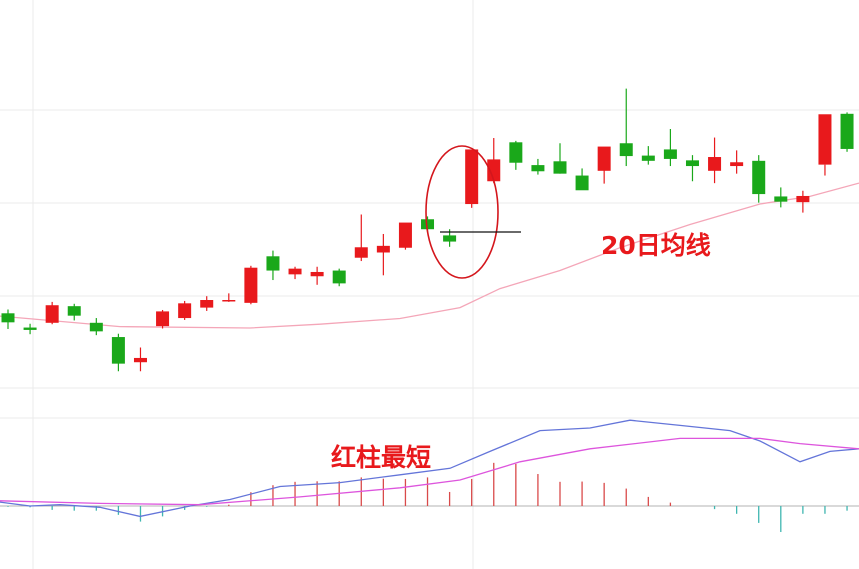  I want to click on macd-hist-label: 红柱最短, so click(381, 457).